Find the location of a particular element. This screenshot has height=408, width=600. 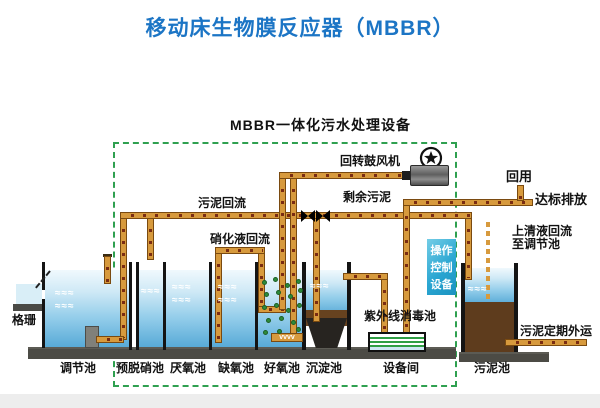

aeration-drop-pipe is located at coordinates (293, 256).